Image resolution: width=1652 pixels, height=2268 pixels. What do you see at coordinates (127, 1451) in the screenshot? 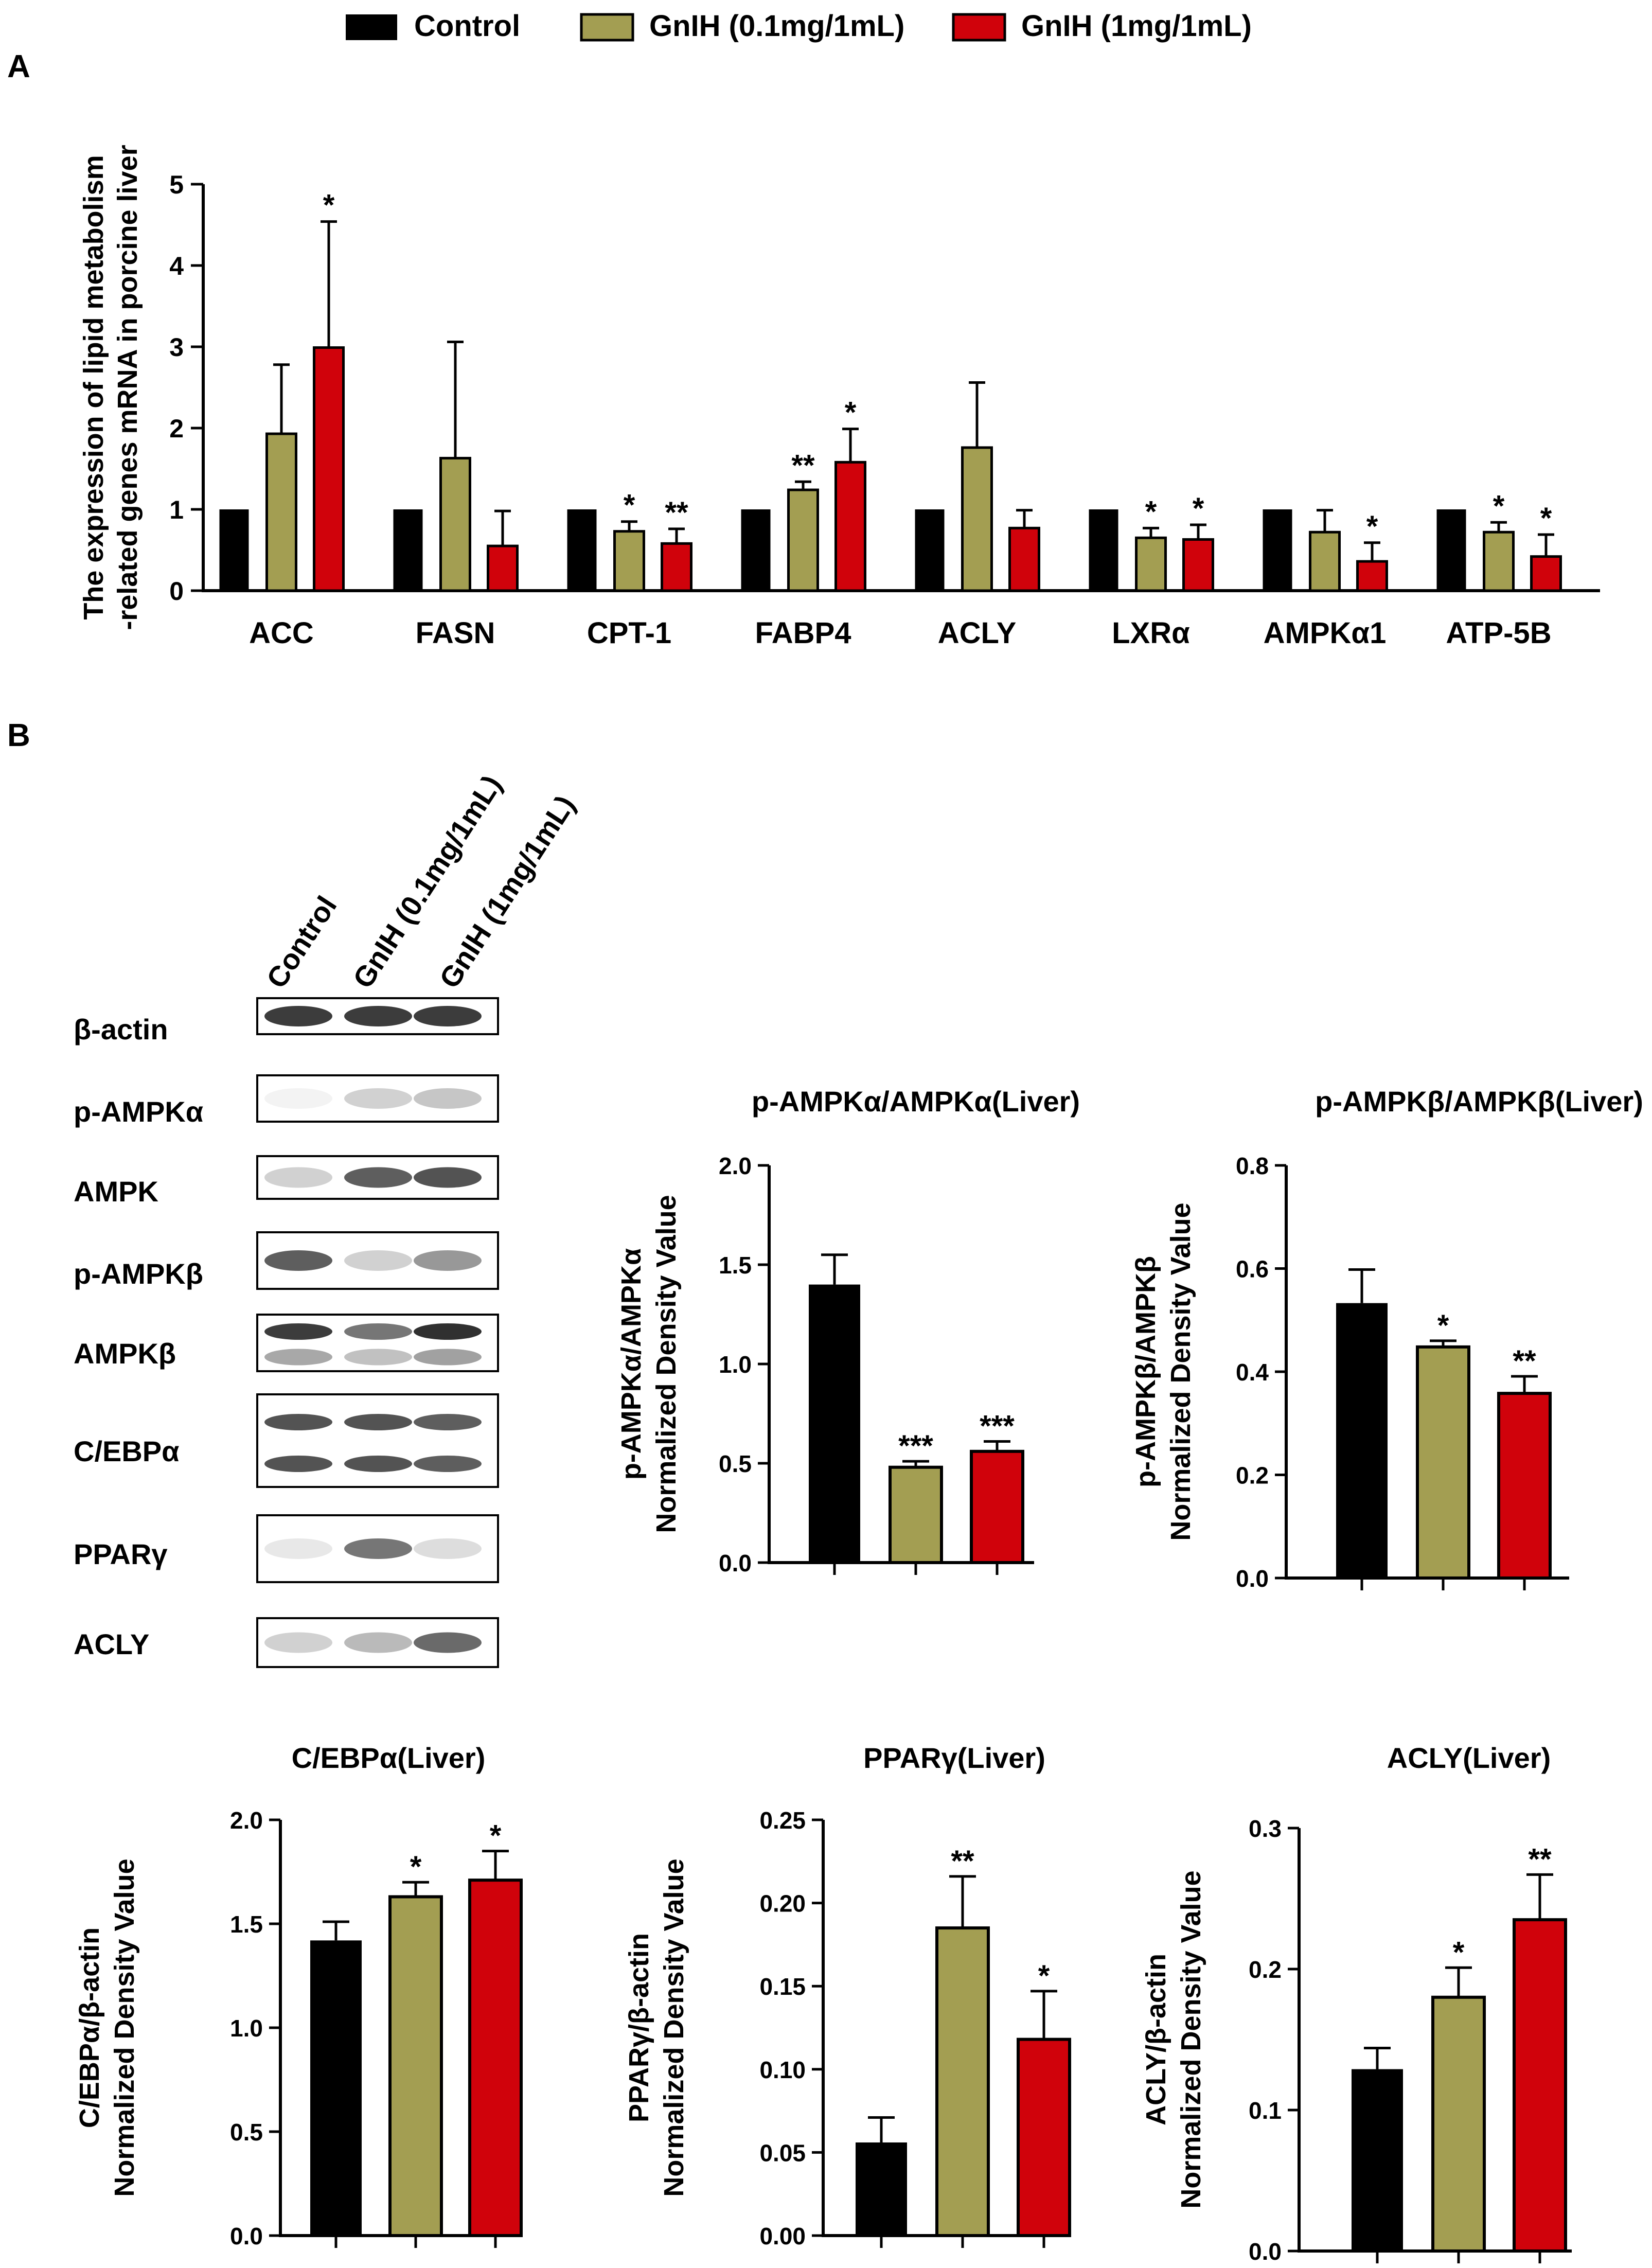
I see `blot-row-label: C/EBPα` at bounding box center [127, 1451].